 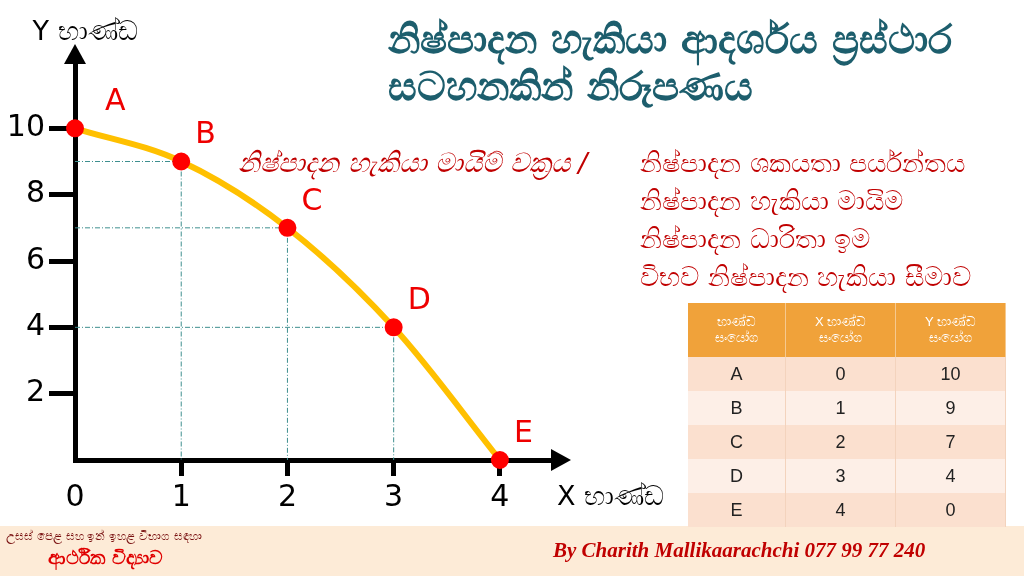 What do you see at coordinates (287, 495) in the screenshot?
I see `x-tick-label: 2` at bounding box center [287, 495].